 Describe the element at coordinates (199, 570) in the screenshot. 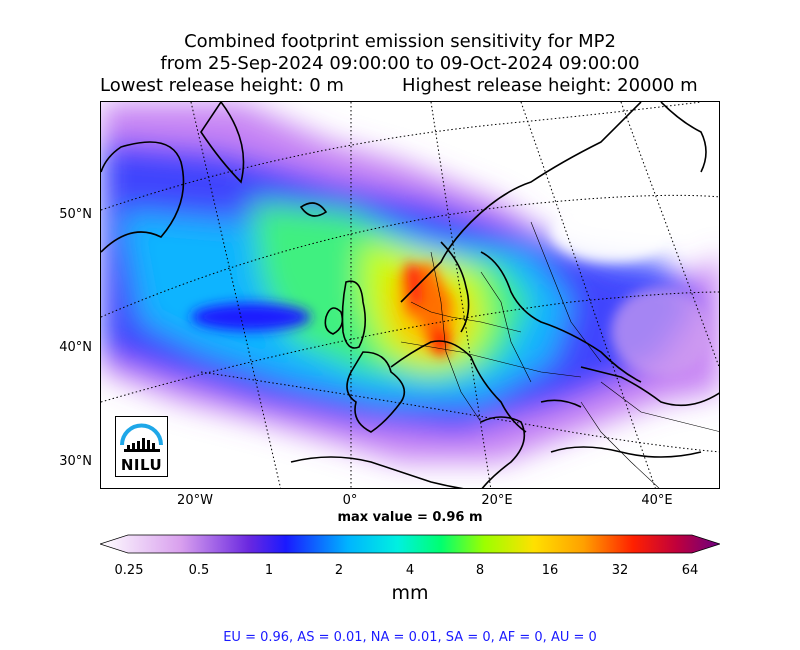

I see `colorbar-tick-0.5: 0.5` at that location.